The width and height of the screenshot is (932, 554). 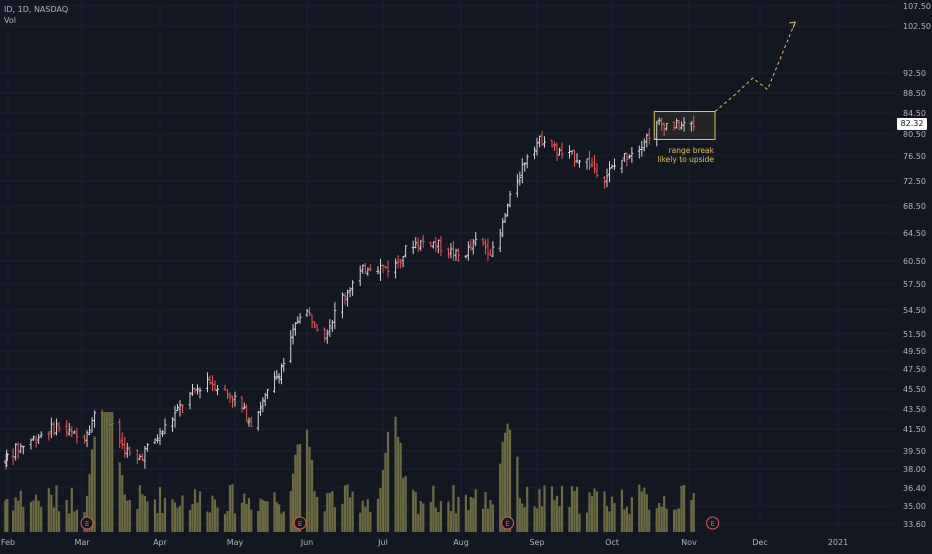 What do you see at coordinates (8, 542) in the screenshot?
I see `x-tick-label: Feb` at bounding box center [8, 542].